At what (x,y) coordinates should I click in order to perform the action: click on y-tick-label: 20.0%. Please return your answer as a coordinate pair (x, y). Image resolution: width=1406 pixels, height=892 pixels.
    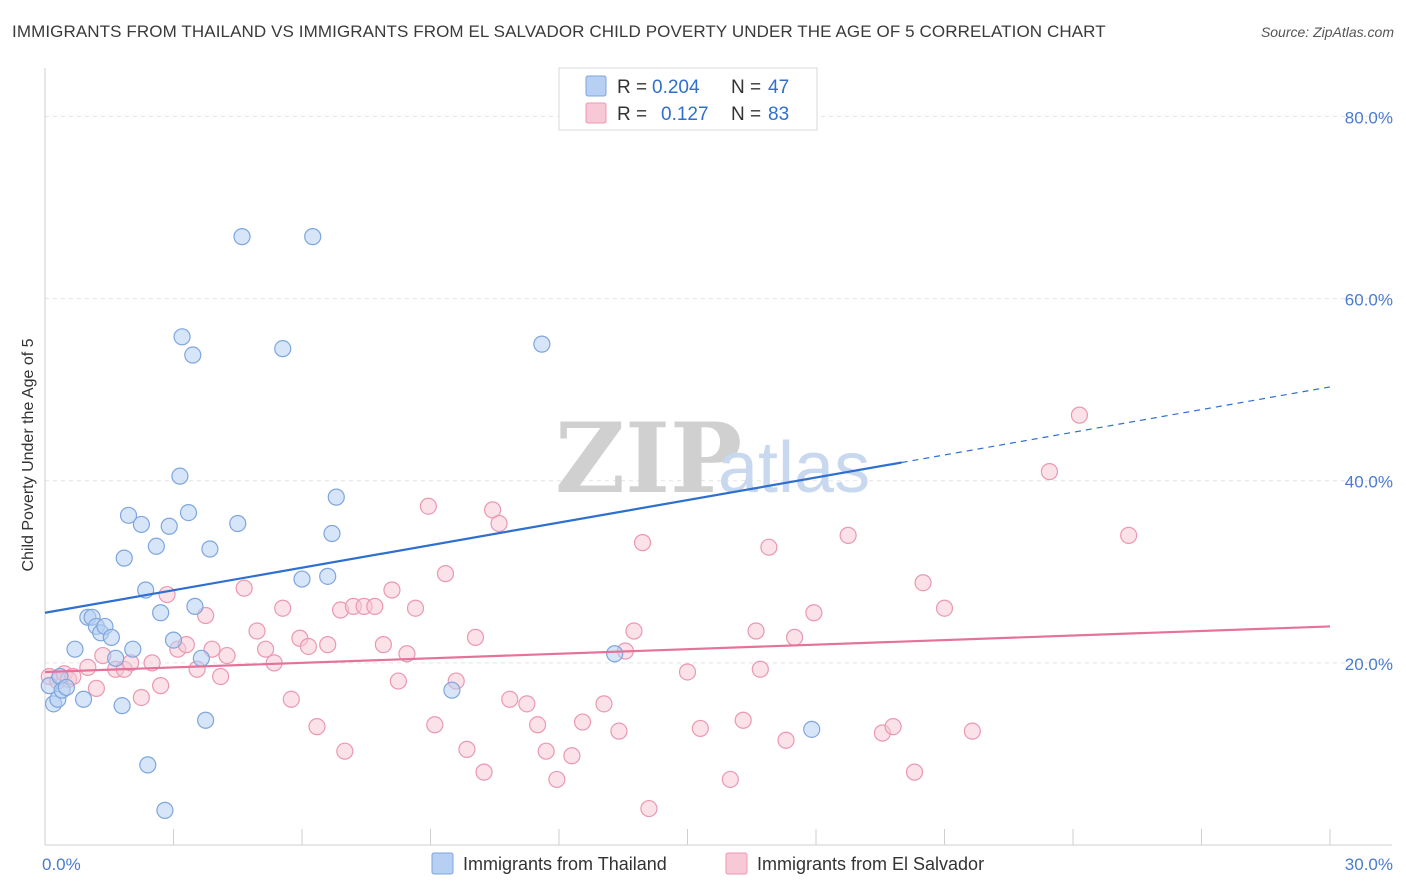
    Looking at the image, I should click on (1369, 664).